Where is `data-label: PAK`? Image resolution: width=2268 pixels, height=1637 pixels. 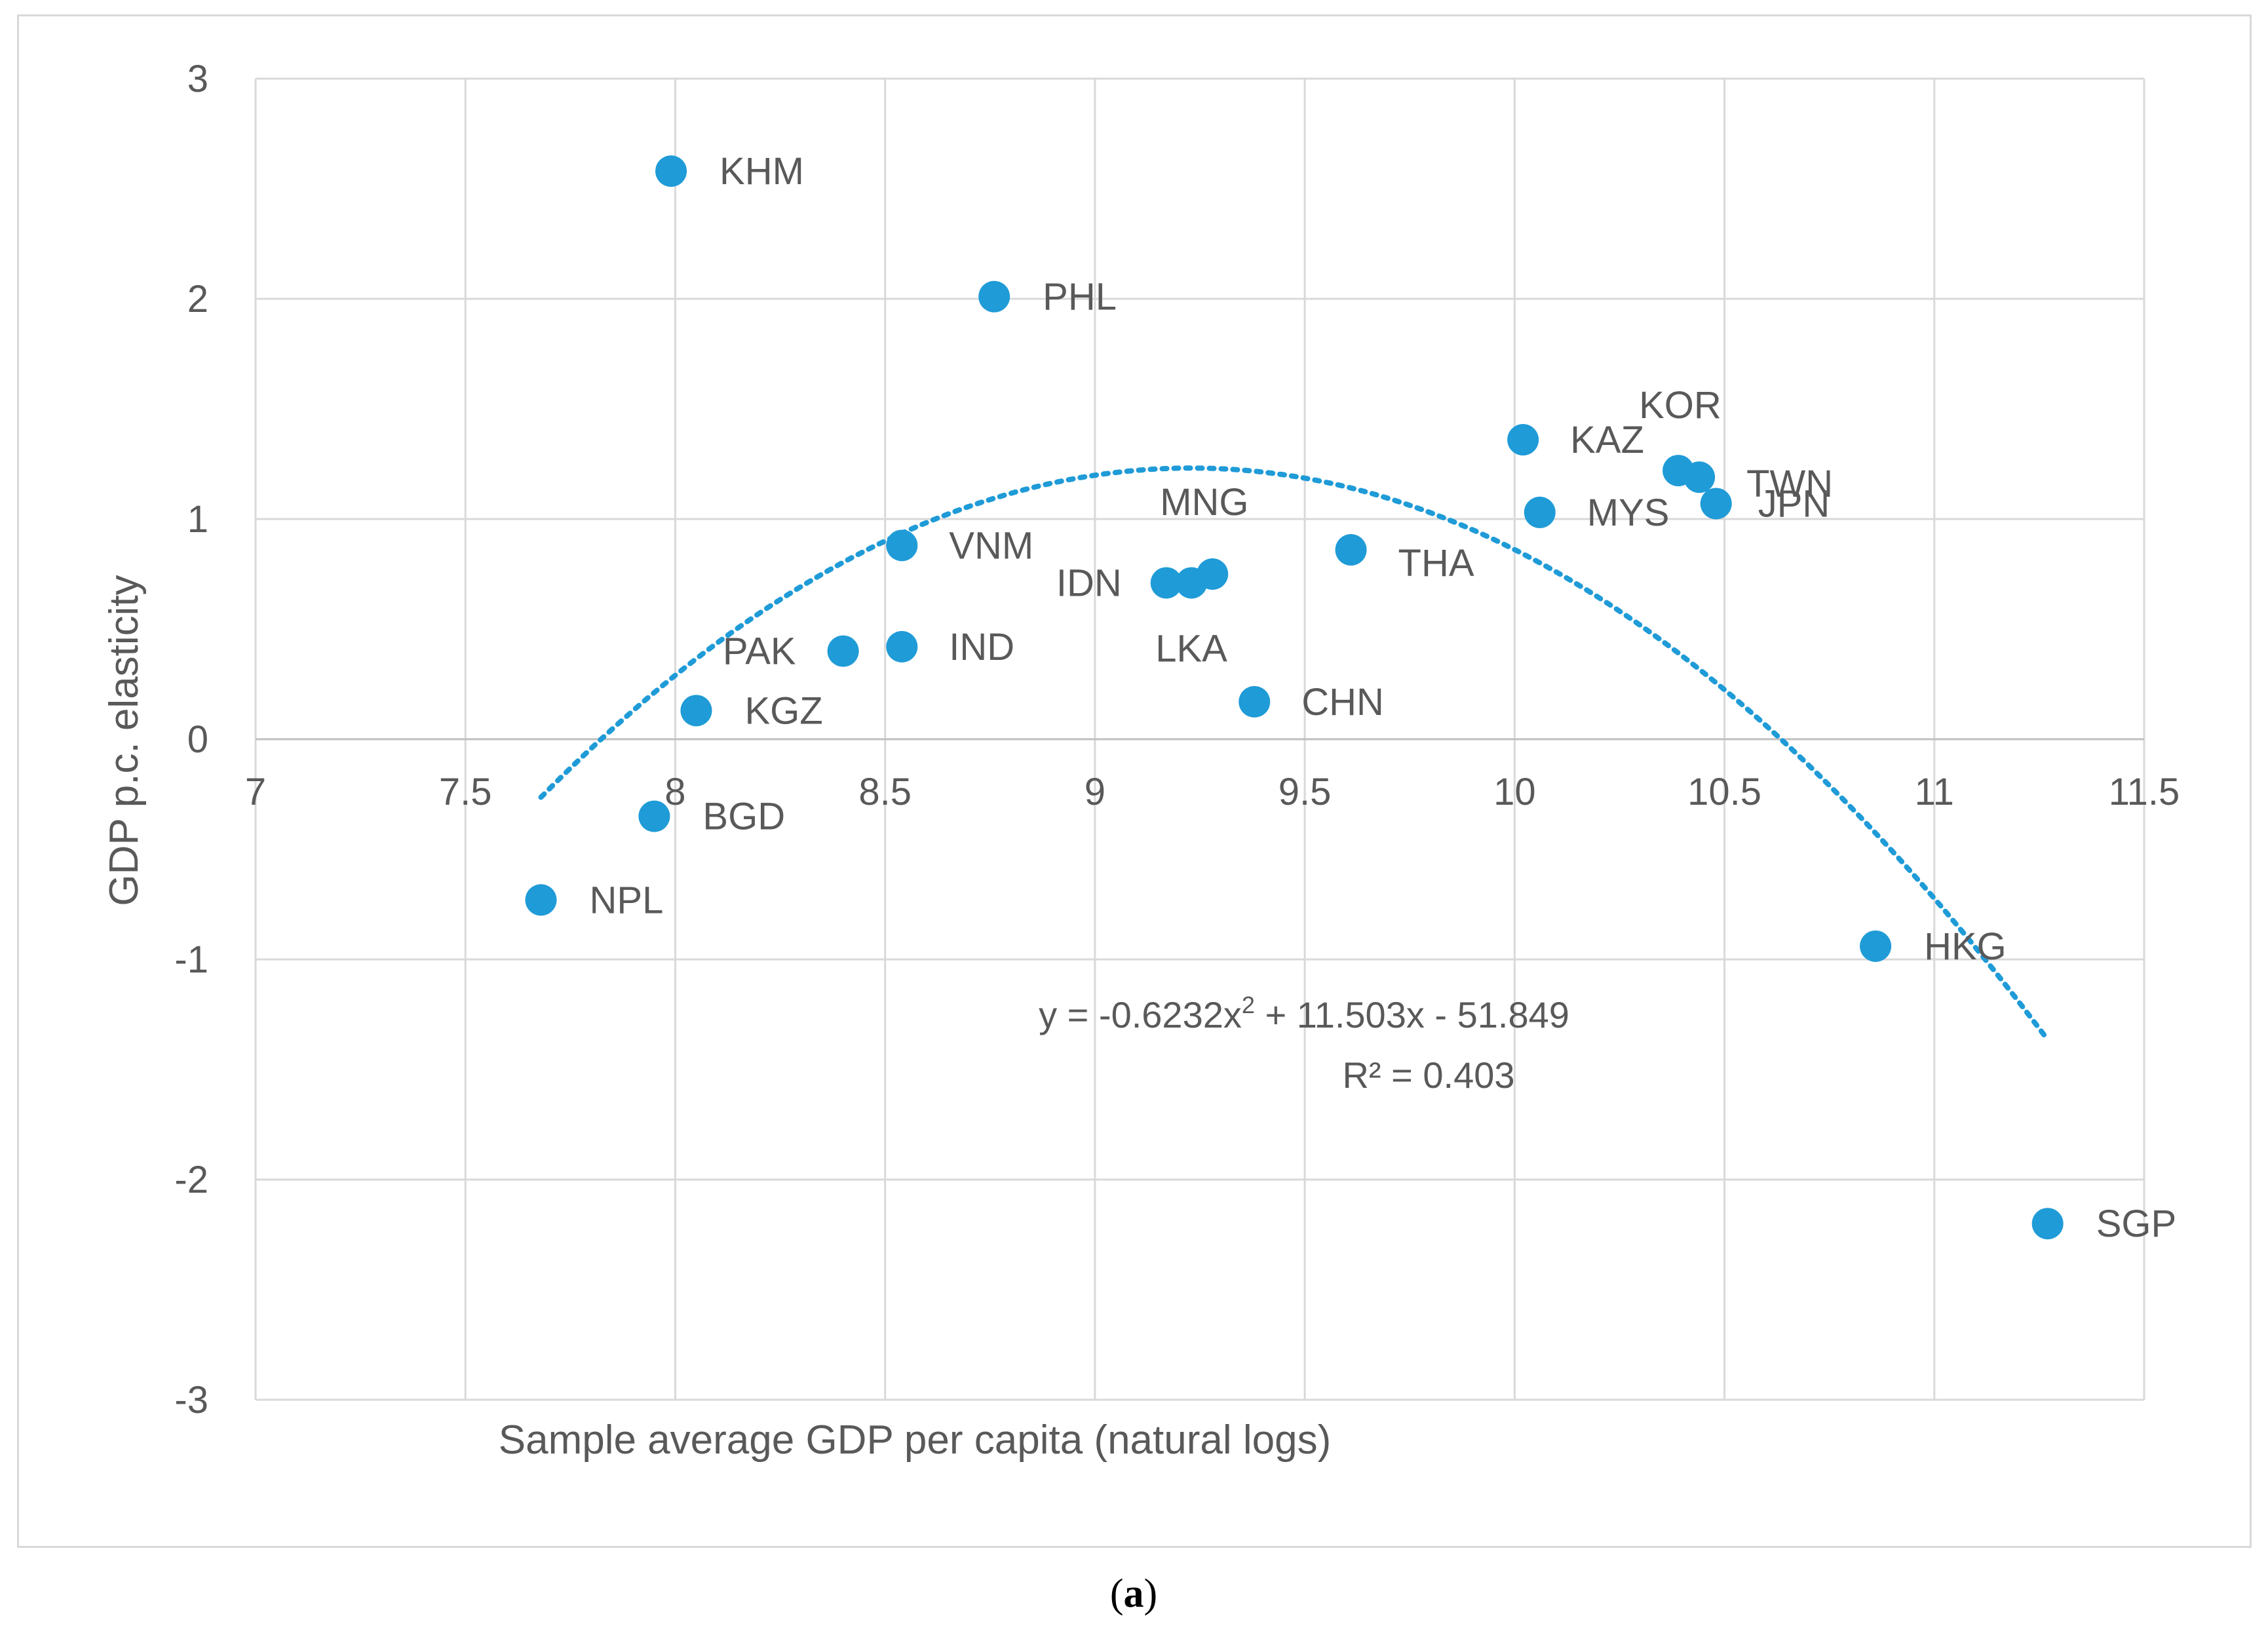 data-label: PAK is located at coordinates (759, 651).